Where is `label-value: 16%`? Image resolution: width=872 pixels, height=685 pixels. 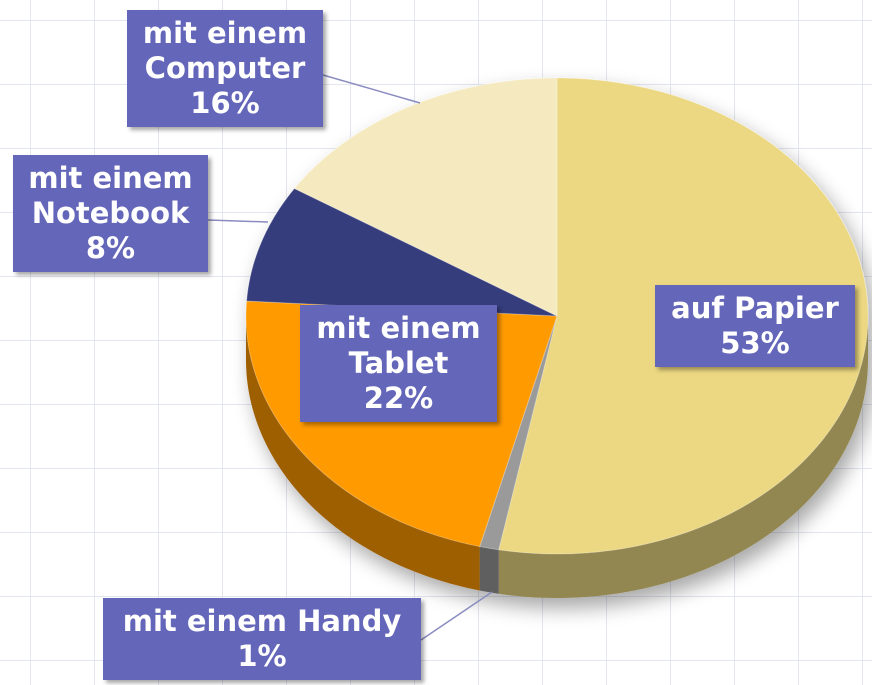
label-value: 16% is located at coordinates (225, 103).